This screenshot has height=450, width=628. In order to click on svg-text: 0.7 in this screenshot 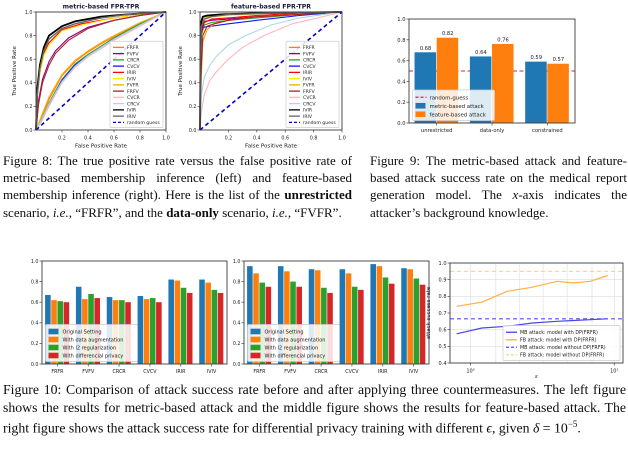, I will do `click(443, 314)`.